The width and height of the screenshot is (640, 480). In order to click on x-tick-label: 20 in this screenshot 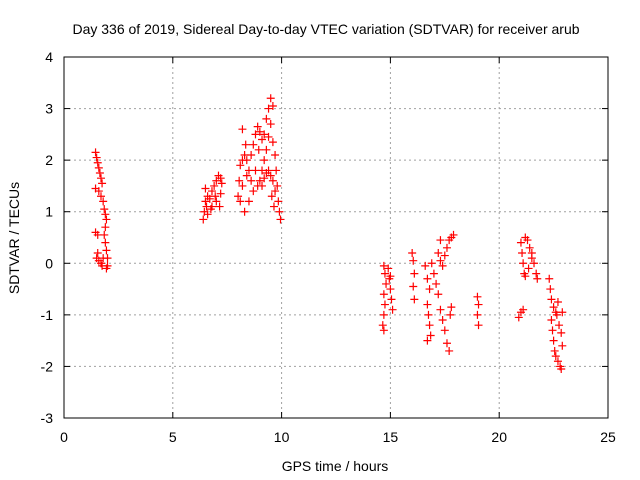, I will do `click(499, 437)`.